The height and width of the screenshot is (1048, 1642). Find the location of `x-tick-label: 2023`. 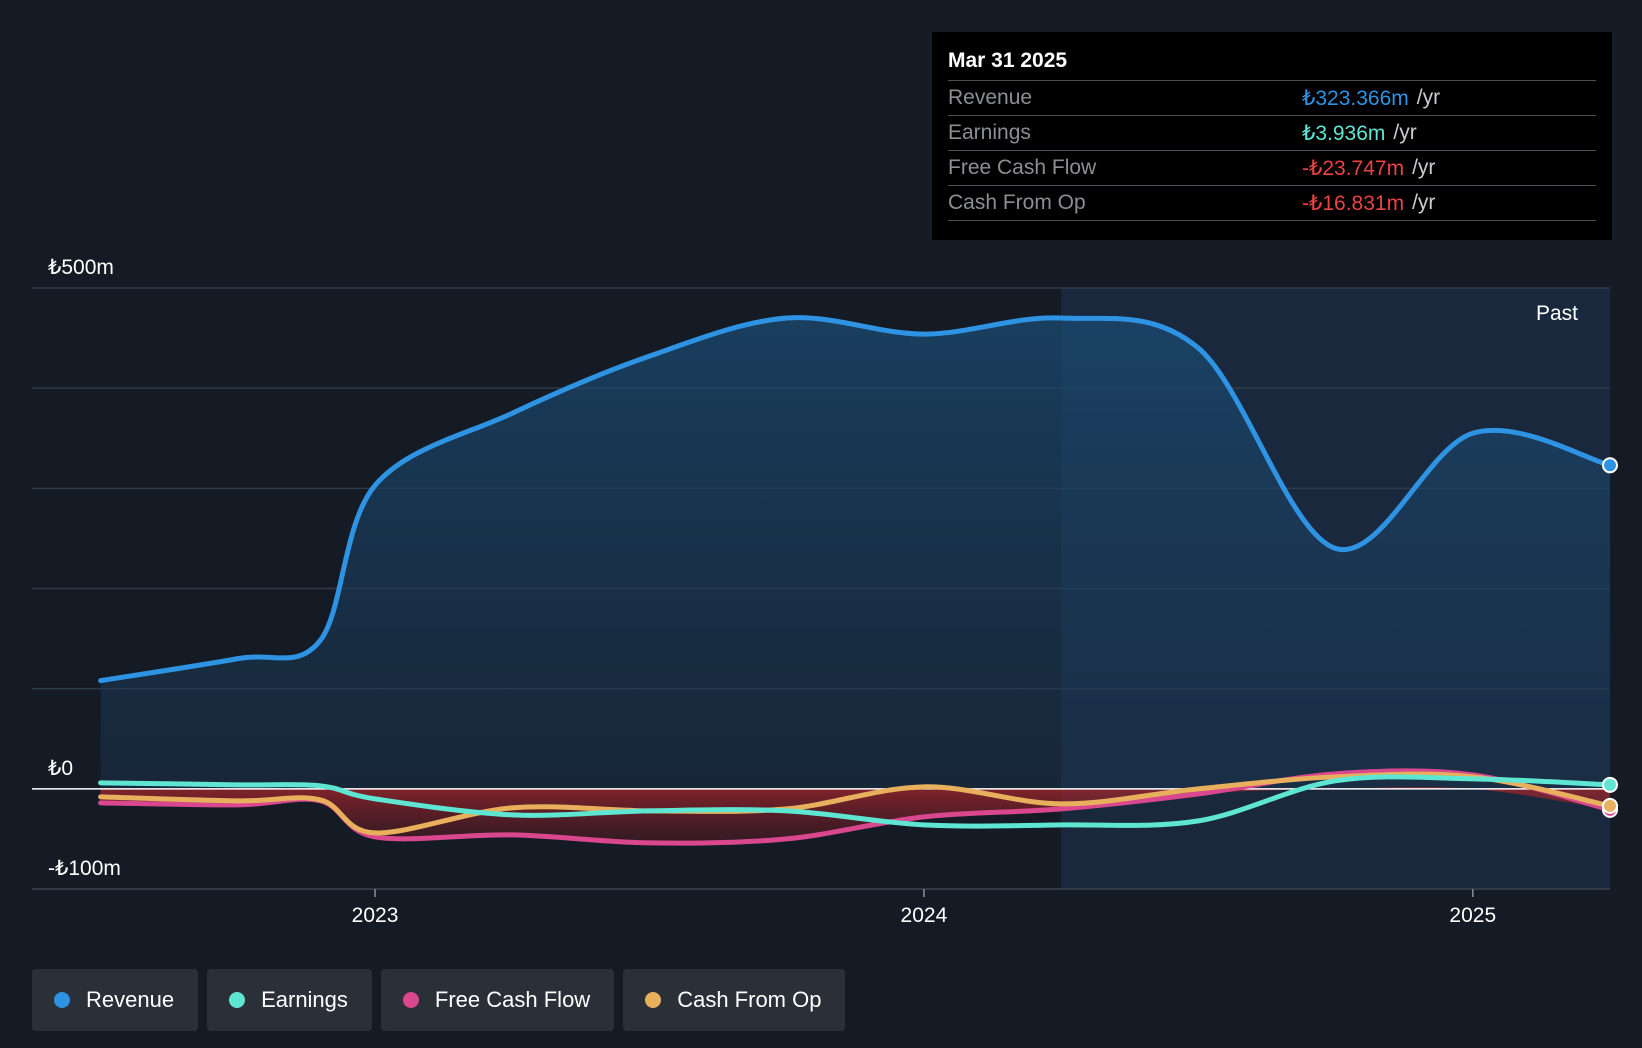

x-tick-label: 2023 is located at coordinates (375, 915).